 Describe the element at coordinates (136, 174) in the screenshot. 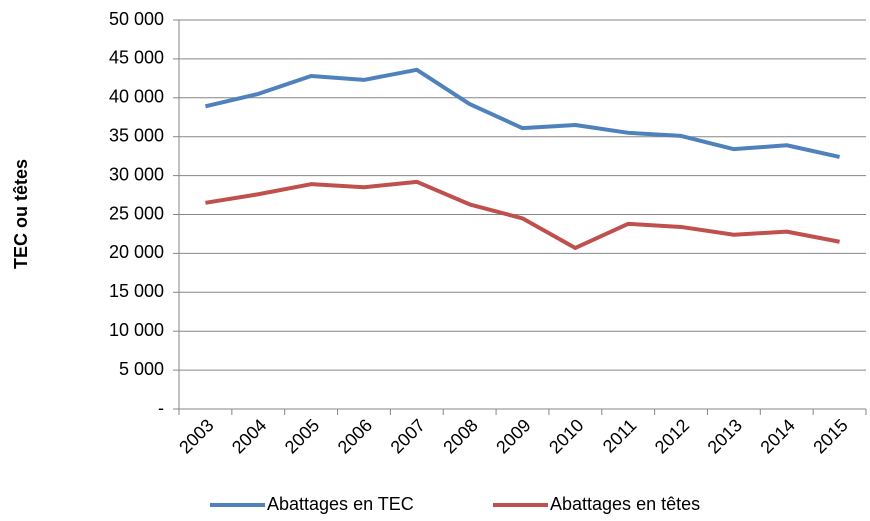

I see `y-tick-label: 30 000` at that location.